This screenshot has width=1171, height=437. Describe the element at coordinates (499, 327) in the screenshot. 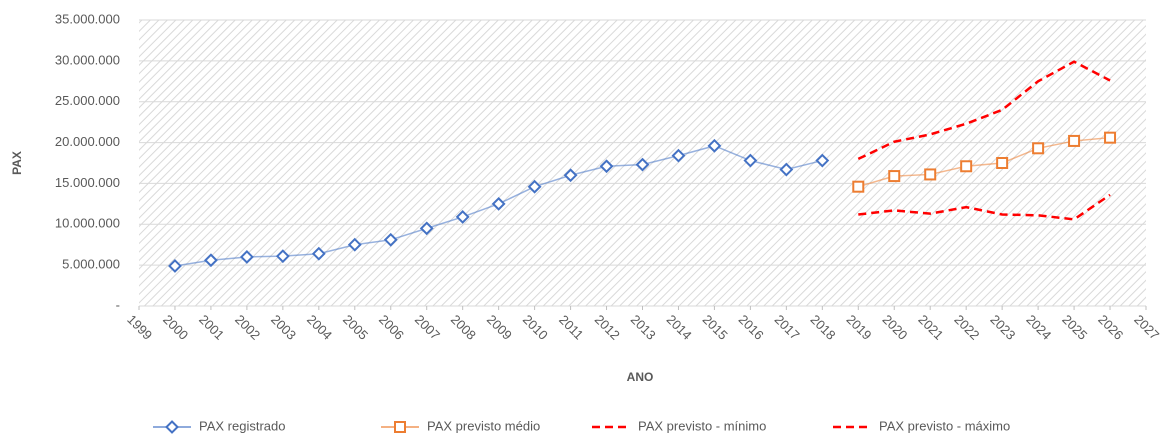

I see `x-tick-label: 2009` at that location.